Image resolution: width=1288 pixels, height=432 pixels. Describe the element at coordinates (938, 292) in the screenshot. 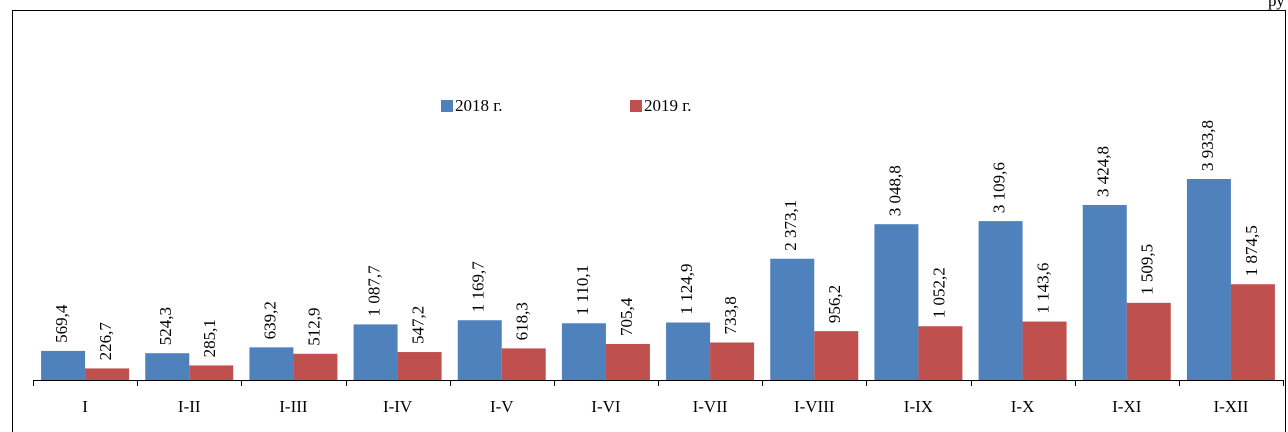

I see `value-label: 1 052,2` at that location.